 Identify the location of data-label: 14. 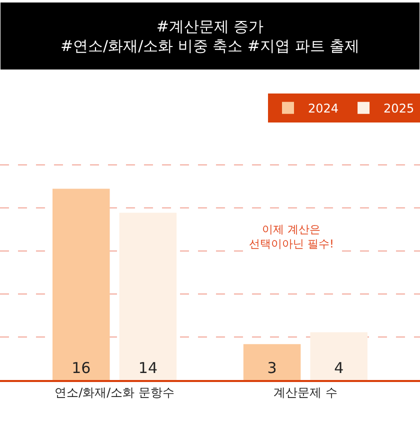
(148, 368).